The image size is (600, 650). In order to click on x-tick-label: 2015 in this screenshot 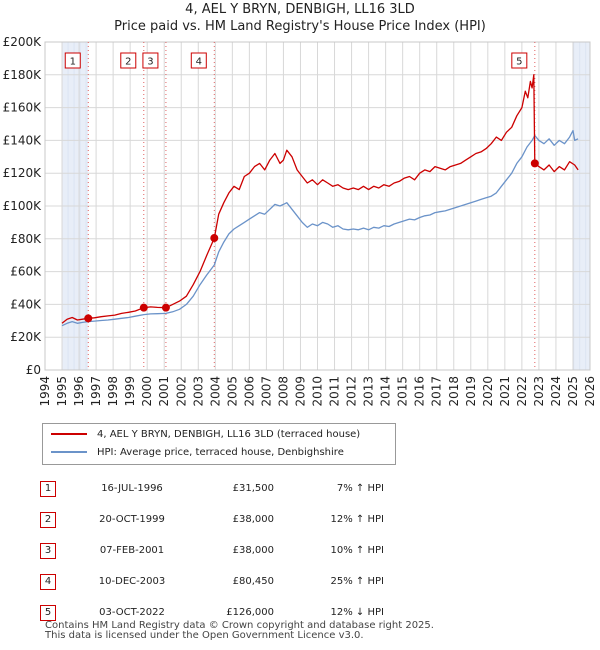, I will do `click(403, 391)`.